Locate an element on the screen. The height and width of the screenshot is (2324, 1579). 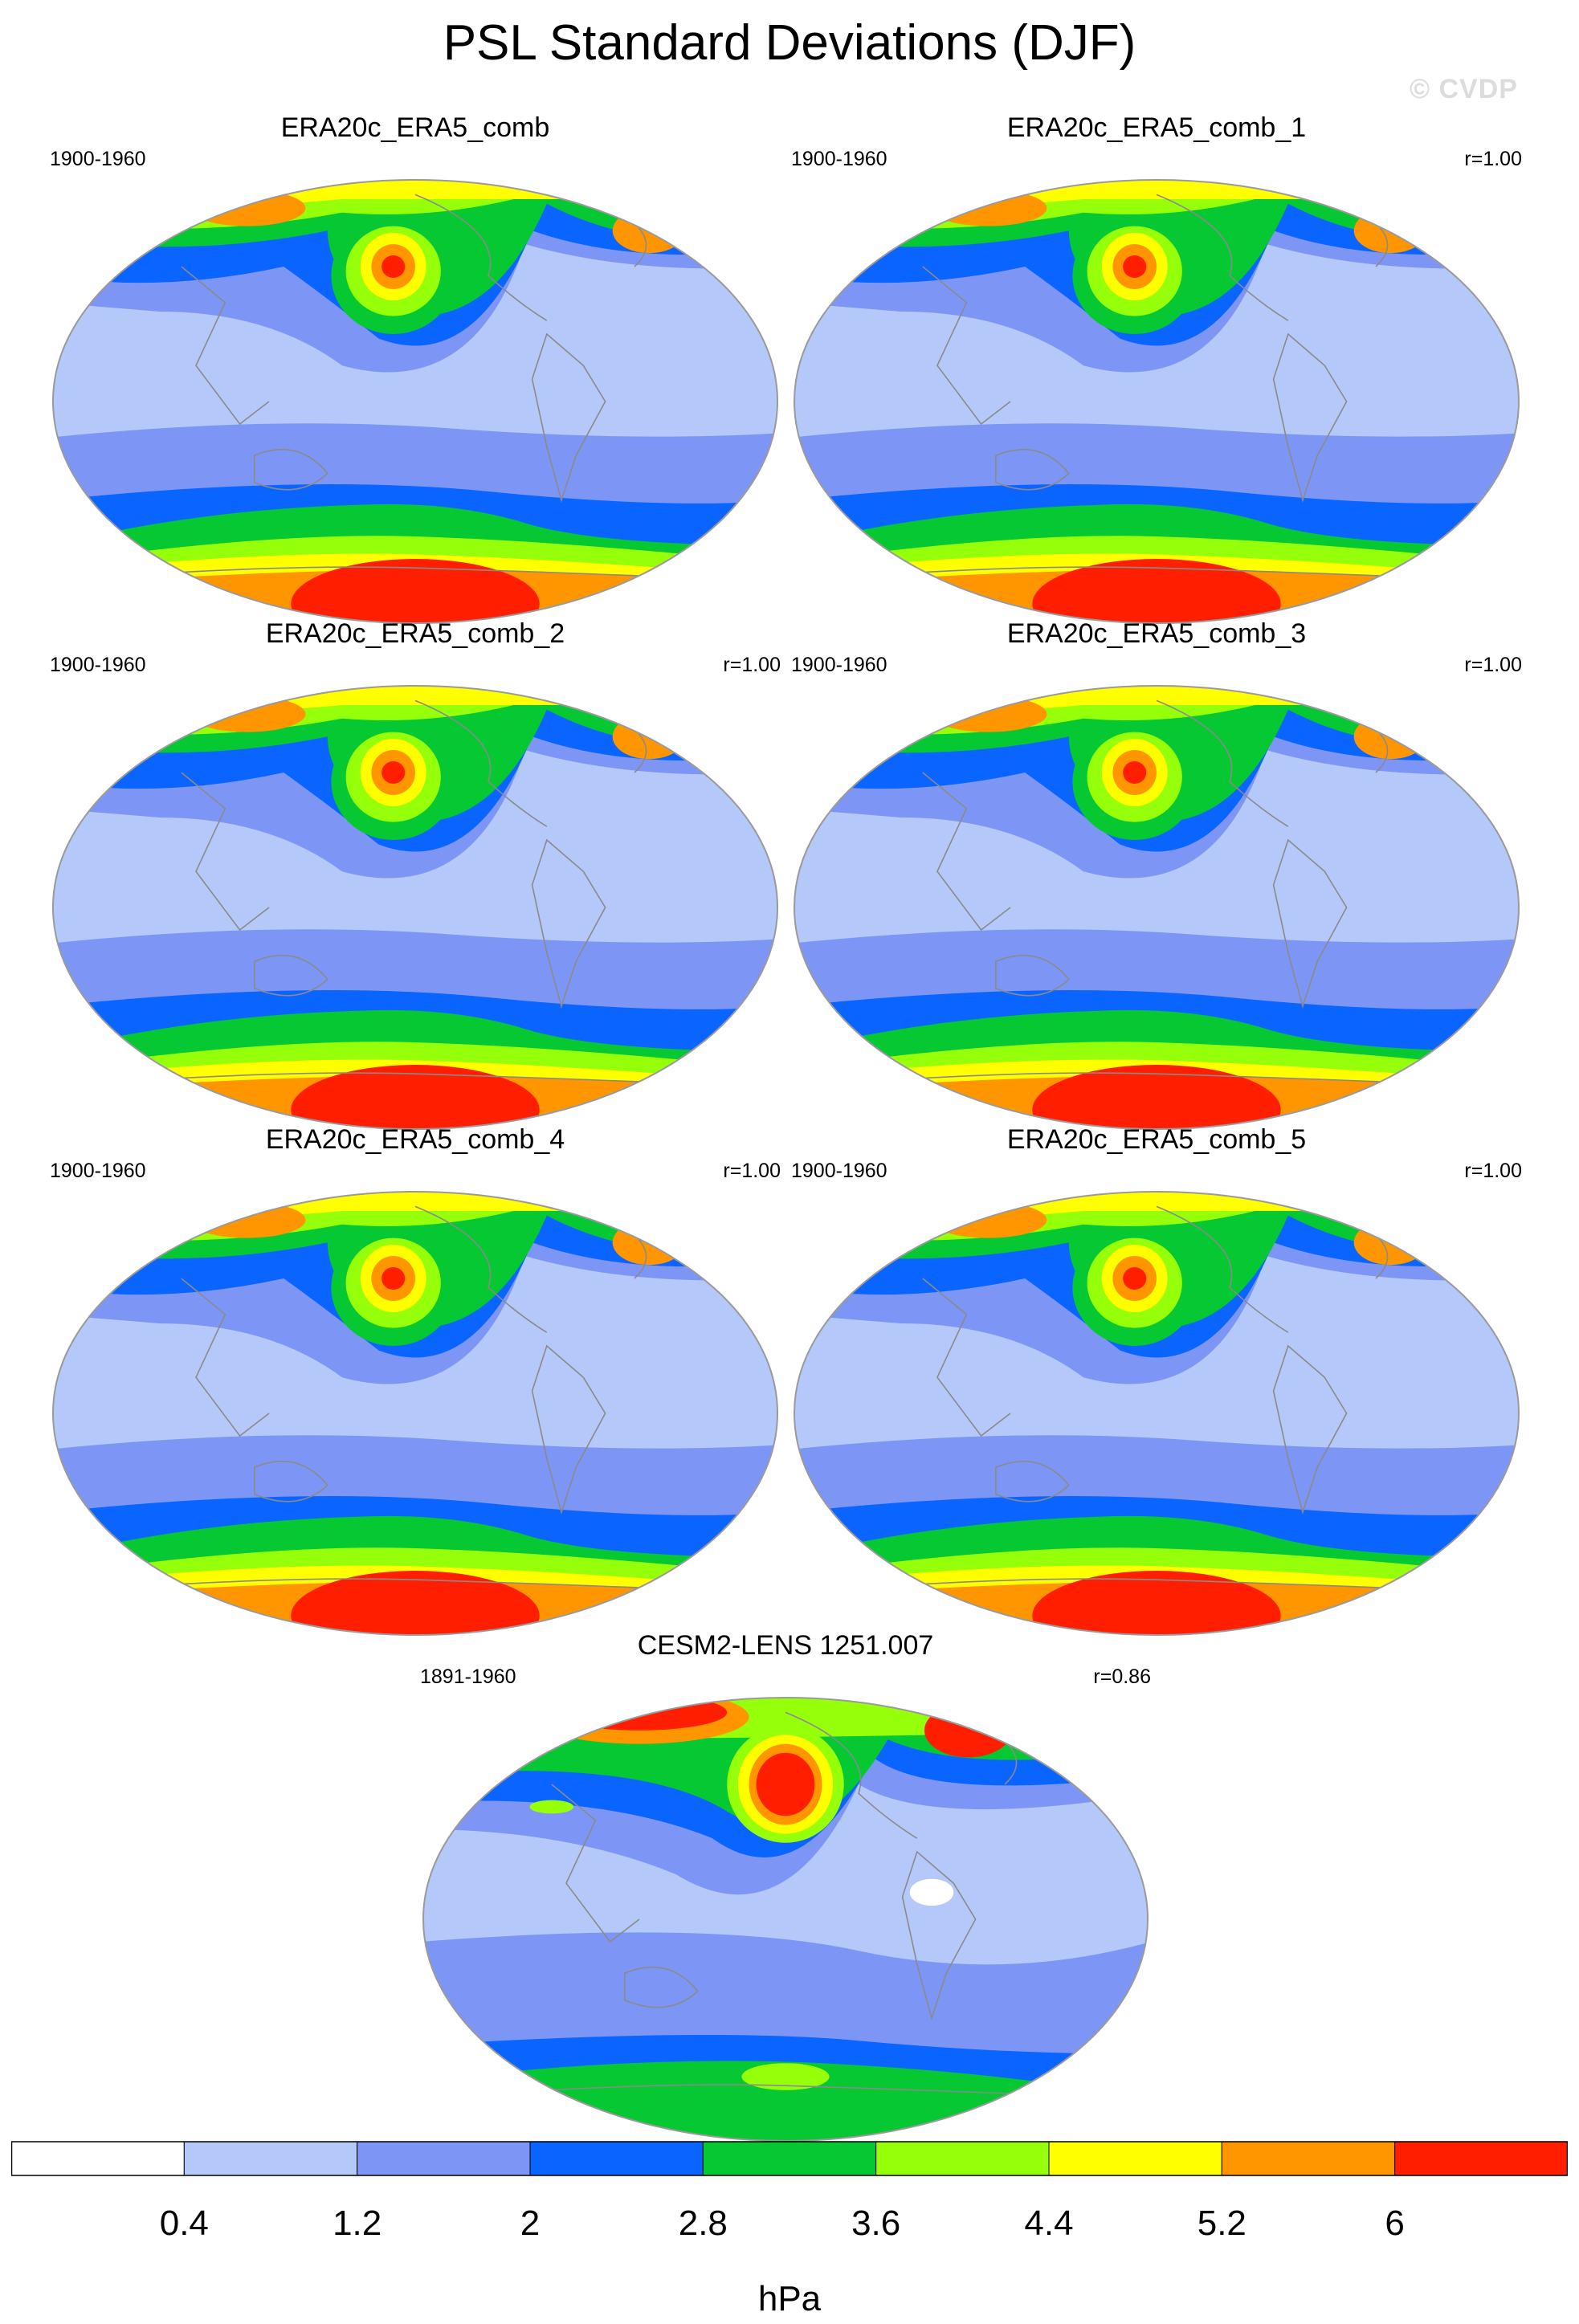
map-panel-era20c-era5-comb-4: ERA20c_ERA5_comb_4 1900-1960 r=1.00 is located at coordinates (415, 1380).